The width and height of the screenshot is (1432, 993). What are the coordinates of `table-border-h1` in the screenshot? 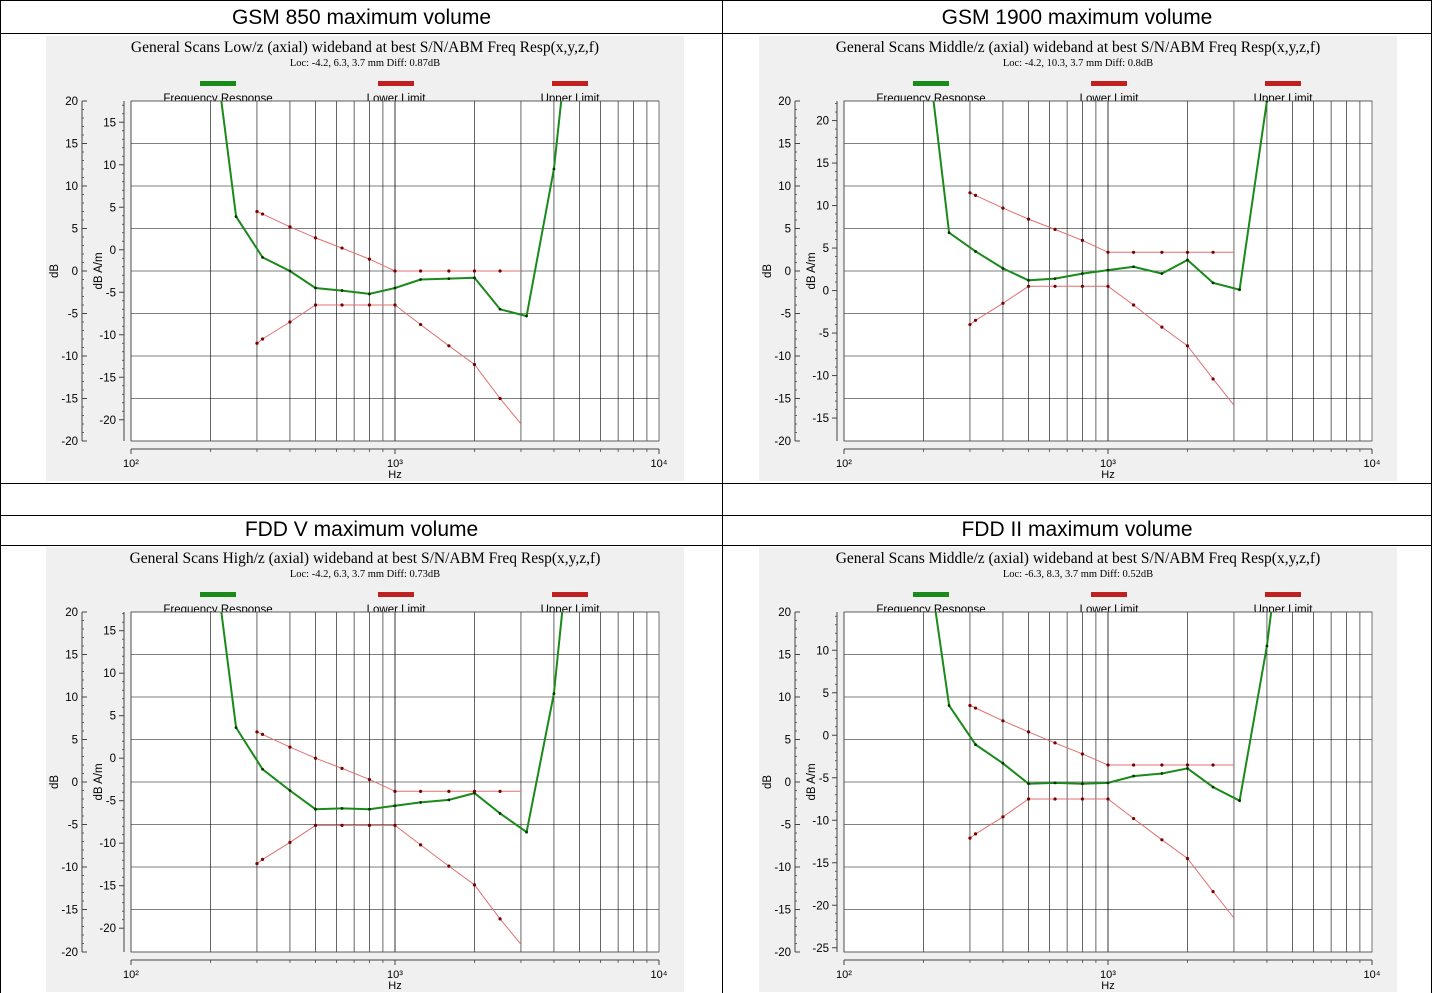 It's located at (716, 33).